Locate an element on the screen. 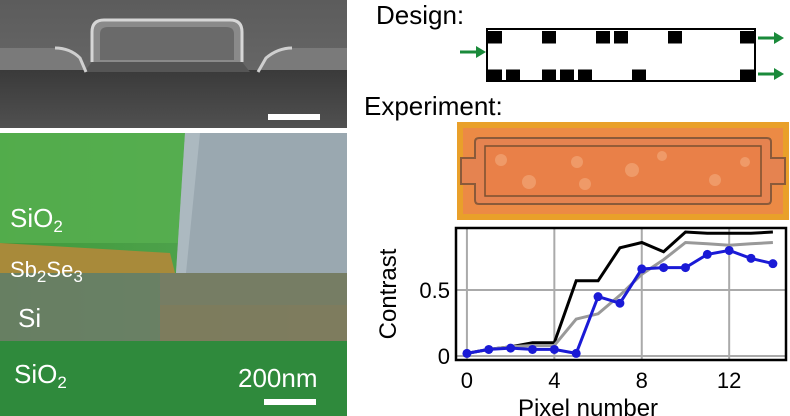  chart-frame is located at coordinates (621, 294).